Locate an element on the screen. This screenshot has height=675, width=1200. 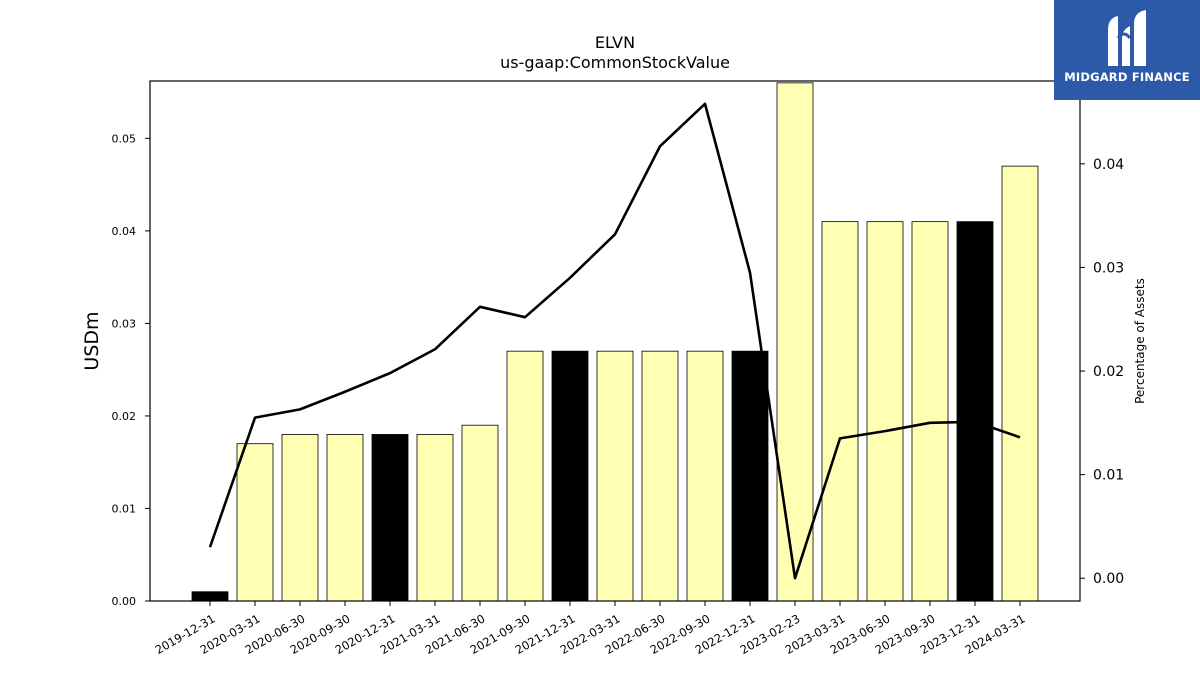
y-tick-label: 0.05 is located at coordinates (124, 138).